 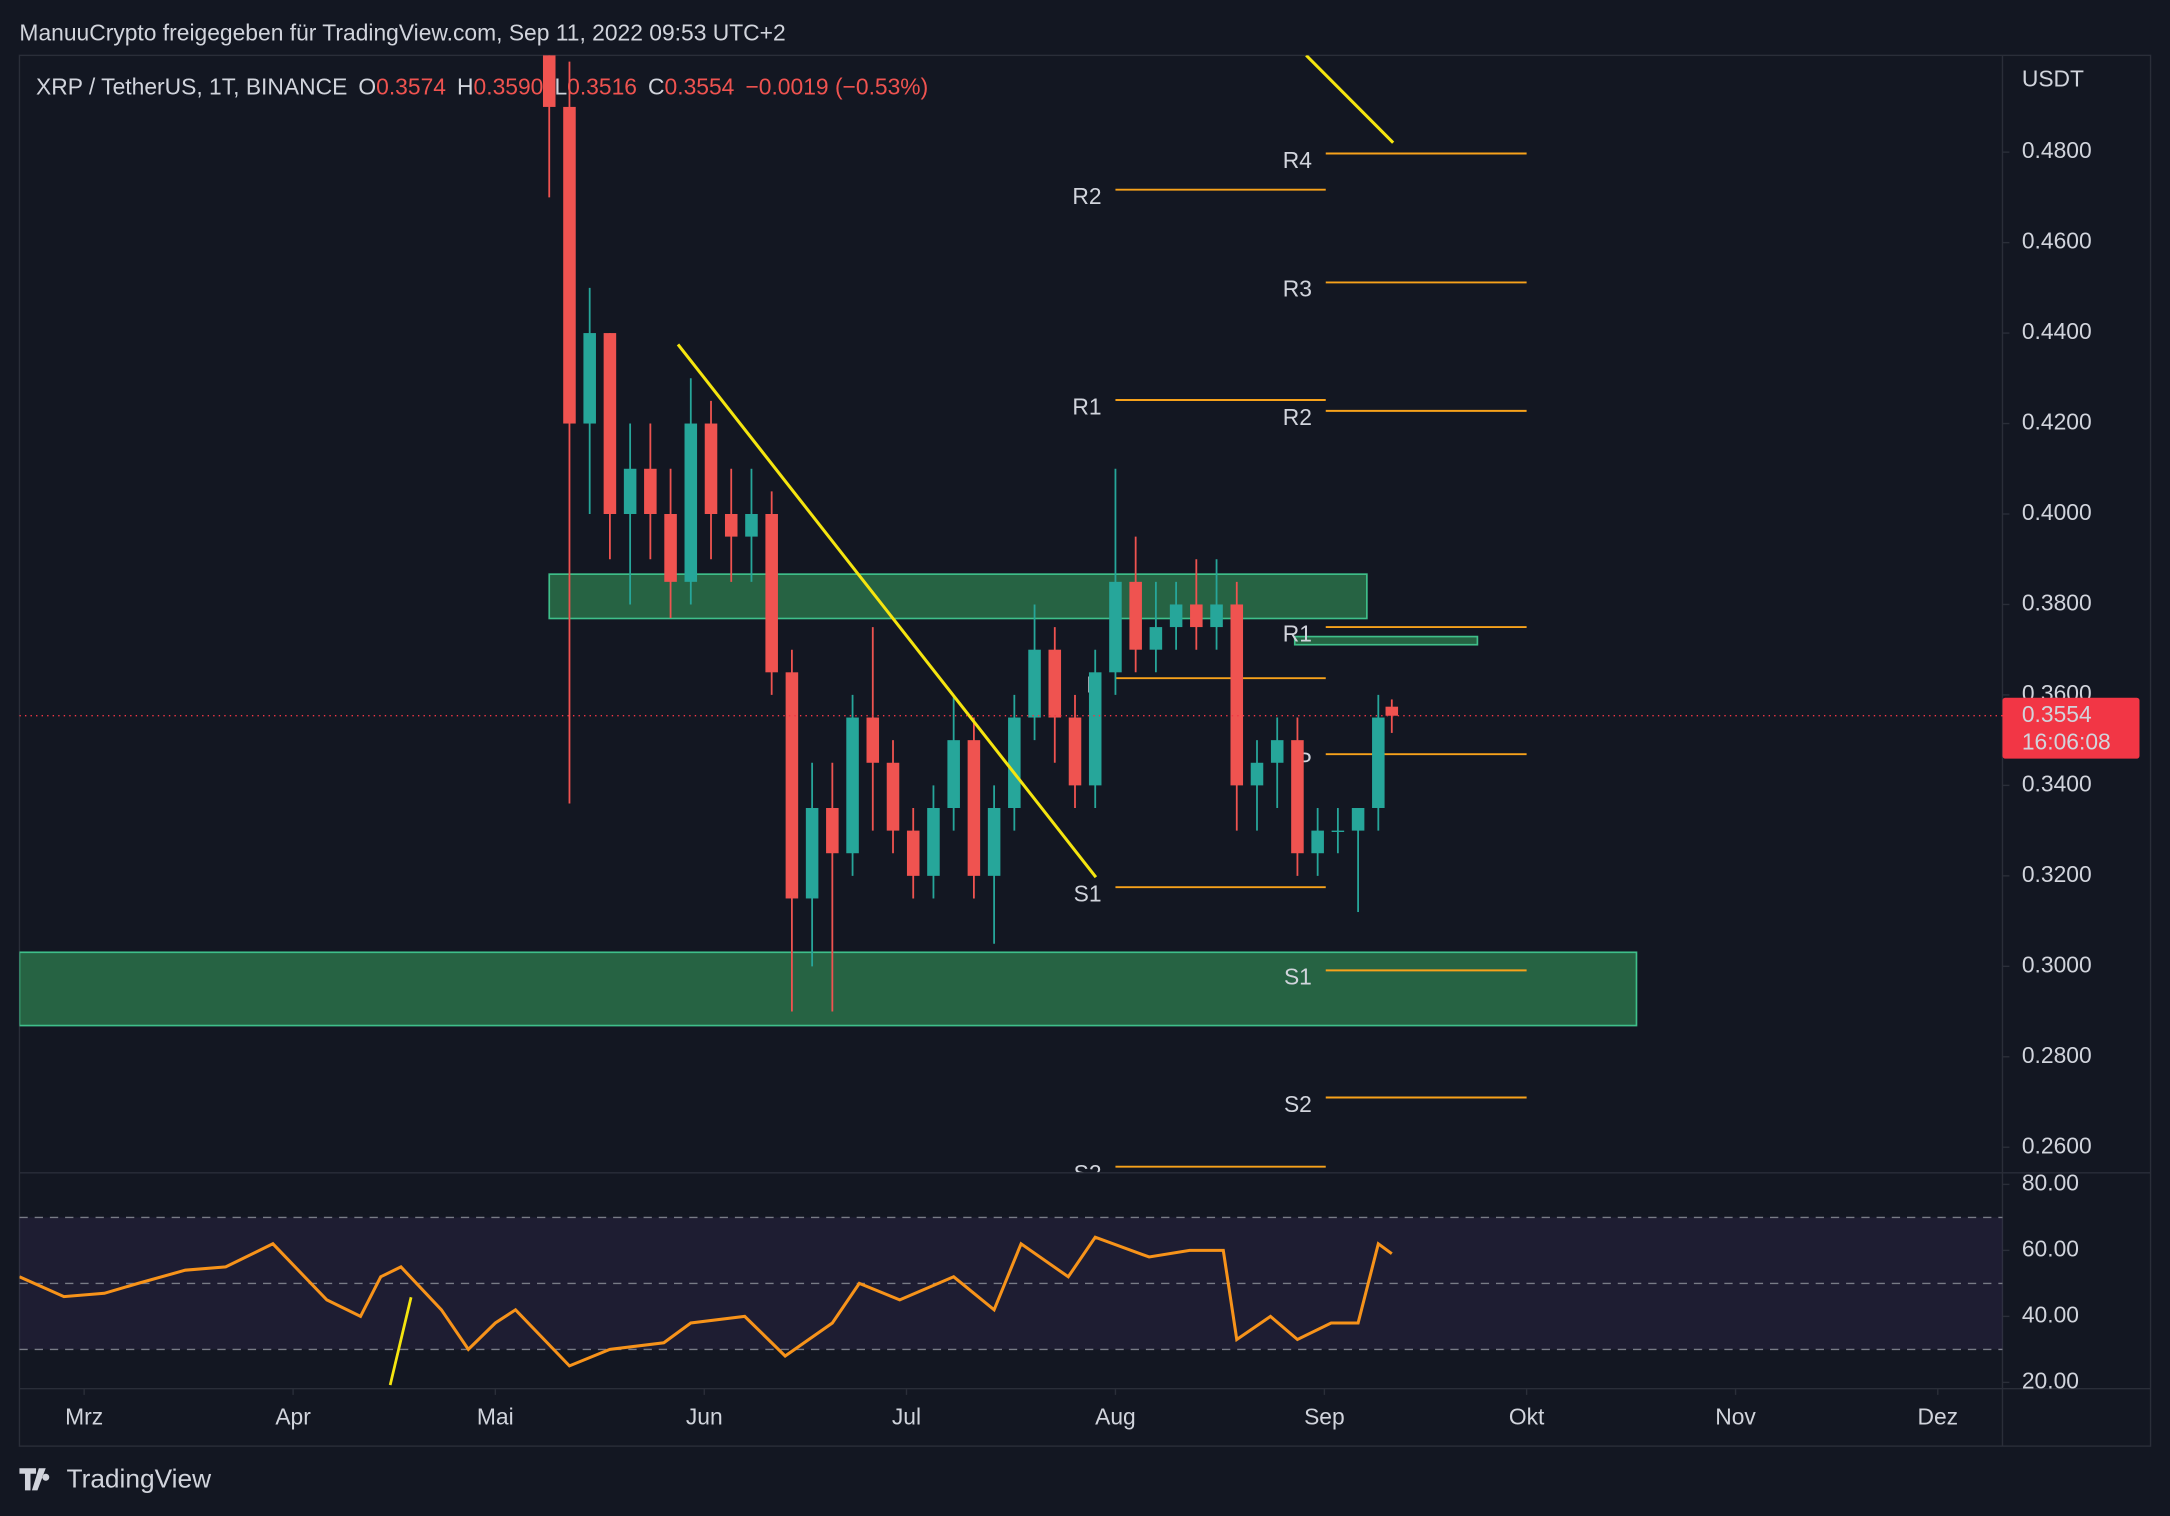 I want to click on countdown: 16:06:08, so click(x=2066, y=741).